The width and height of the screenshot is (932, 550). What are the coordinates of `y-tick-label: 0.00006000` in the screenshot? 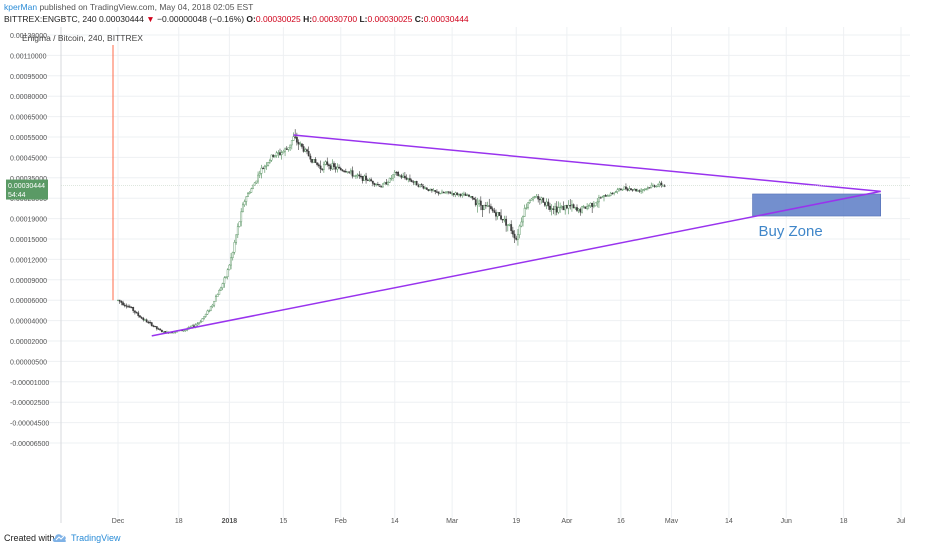 It's located at (28, 301).